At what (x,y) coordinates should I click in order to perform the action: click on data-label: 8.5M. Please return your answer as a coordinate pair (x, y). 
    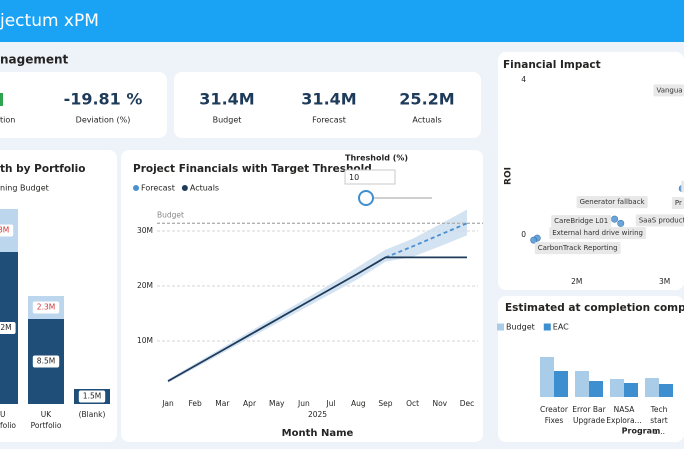
    Looking at the image, I should click on (46, 361).